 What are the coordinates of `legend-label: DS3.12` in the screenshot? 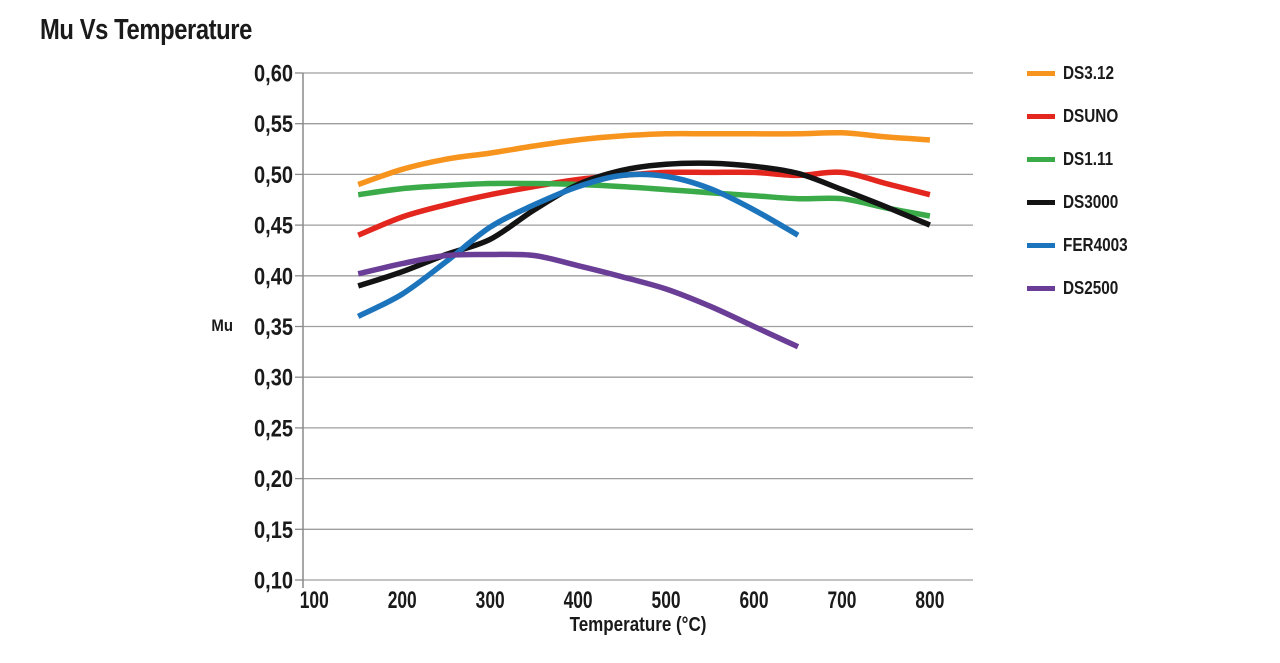 It's located at (1089, 72).